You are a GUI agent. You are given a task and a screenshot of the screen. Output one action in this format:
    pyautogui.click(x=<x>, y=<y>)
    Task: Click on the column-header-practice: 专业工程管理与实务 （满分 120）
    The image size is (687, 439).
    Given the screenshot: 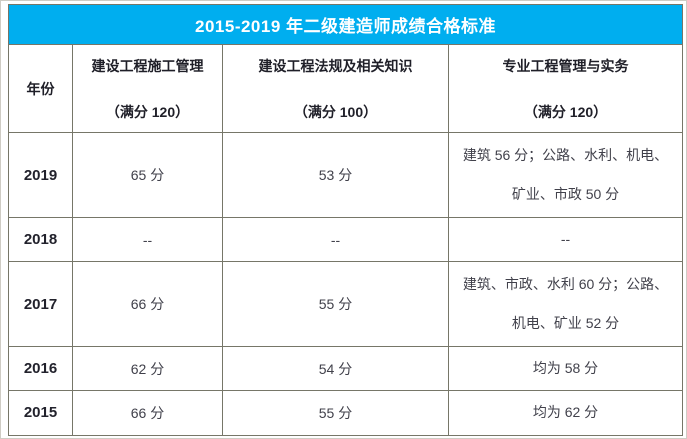 What is the action you would take?
    pyautogui.click(x=565, y=88)
    